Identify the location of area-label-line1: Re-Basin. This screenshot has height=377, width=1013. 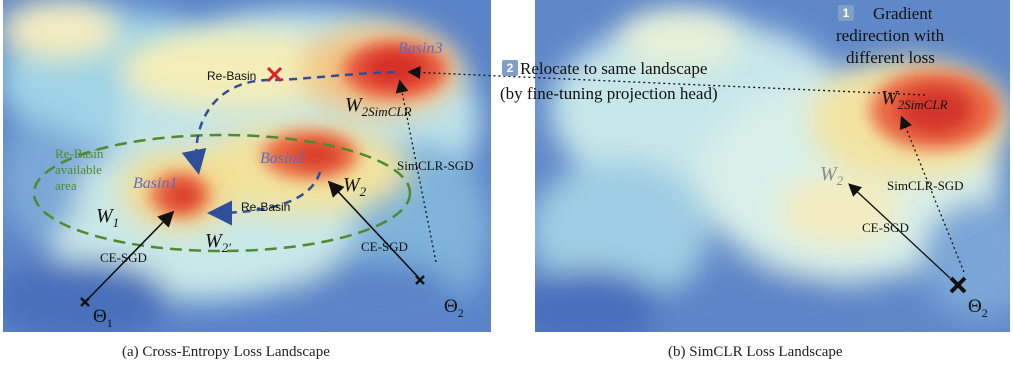
(79, 153).